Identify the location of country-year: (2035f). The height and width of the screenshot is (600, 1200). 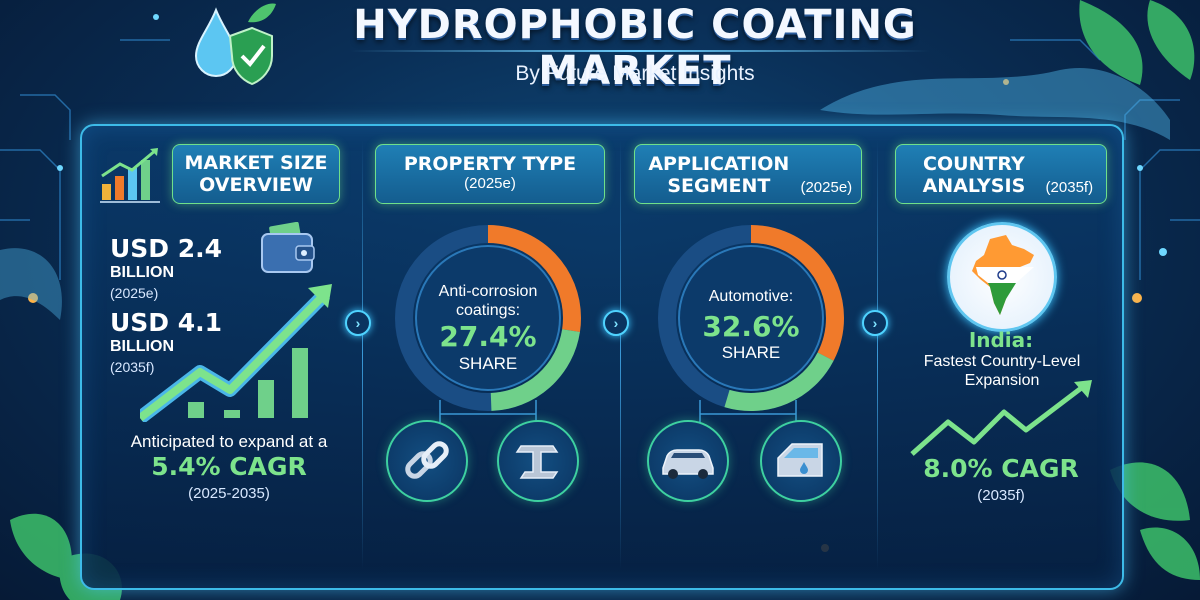
(1069, 187).